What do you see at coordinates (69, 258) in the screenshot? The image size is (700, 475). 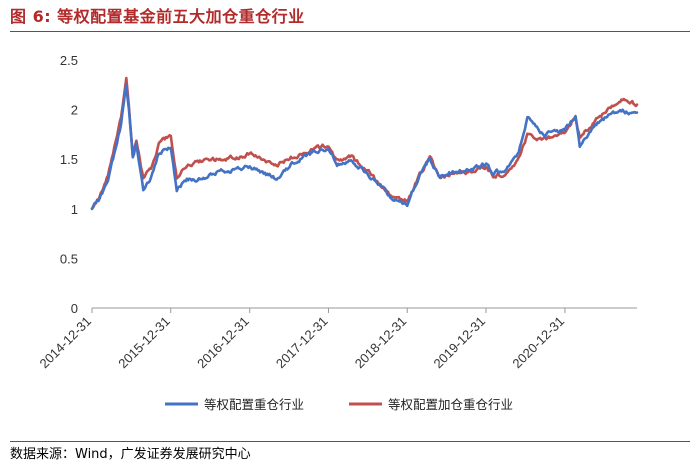 I see `y-tick-label: 0.5` at bounding box center [69, 258].